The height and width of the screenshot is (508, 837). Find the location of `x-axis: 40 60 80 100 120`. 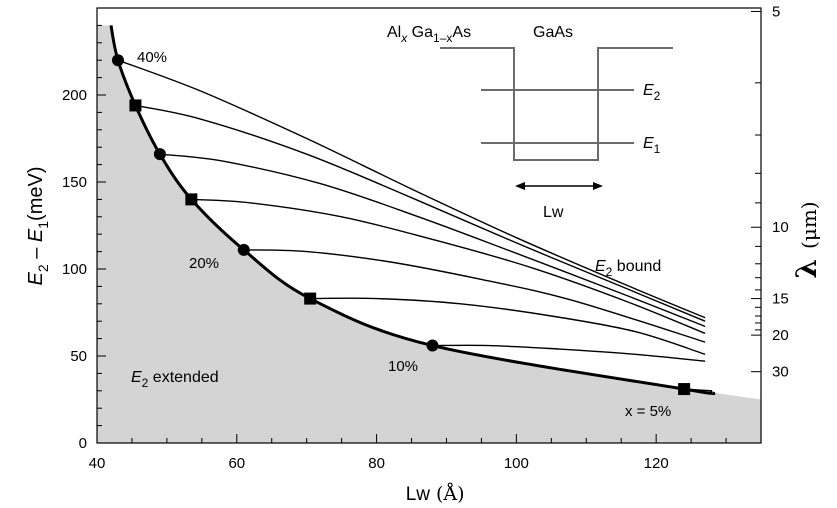

x-axis: 40 60 80 100 120 is located at coordinates (425, 453).